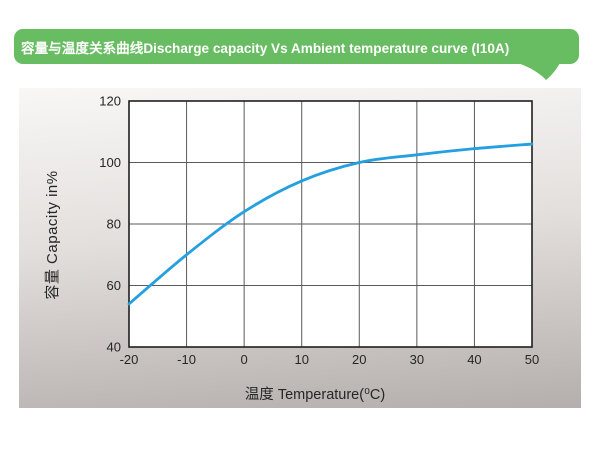 Image resolution: width=600 pixels, height=451 pixels. What do you see at coordinates (110, 162) in the screenshot?
I see `y-tick-label: 100` at bounding box center [110, 162].